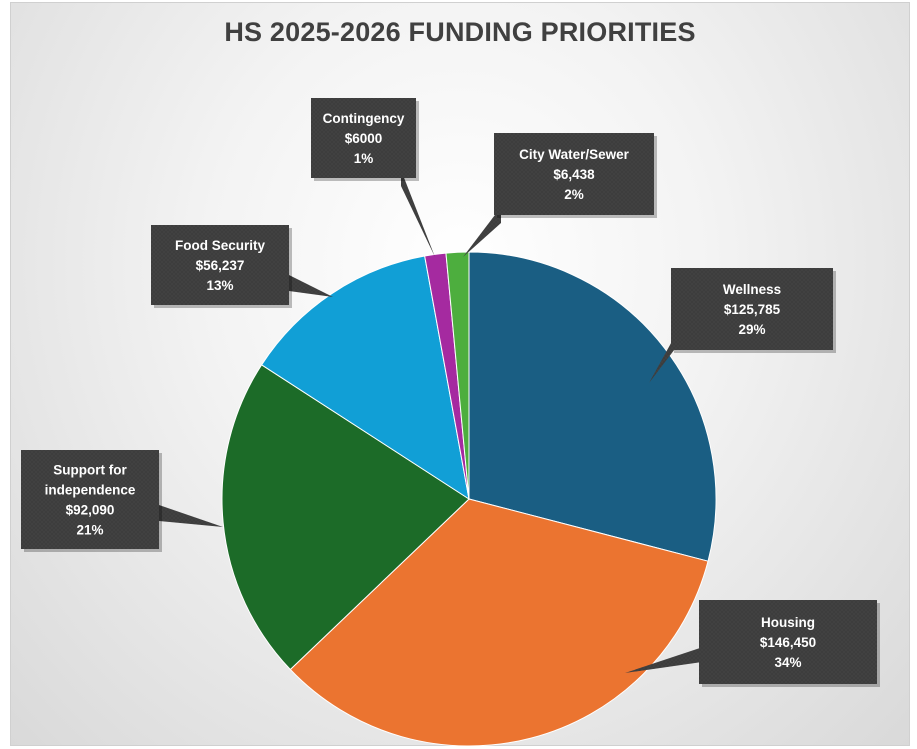  I want to click on label-value: $6000, so click(364, 138).